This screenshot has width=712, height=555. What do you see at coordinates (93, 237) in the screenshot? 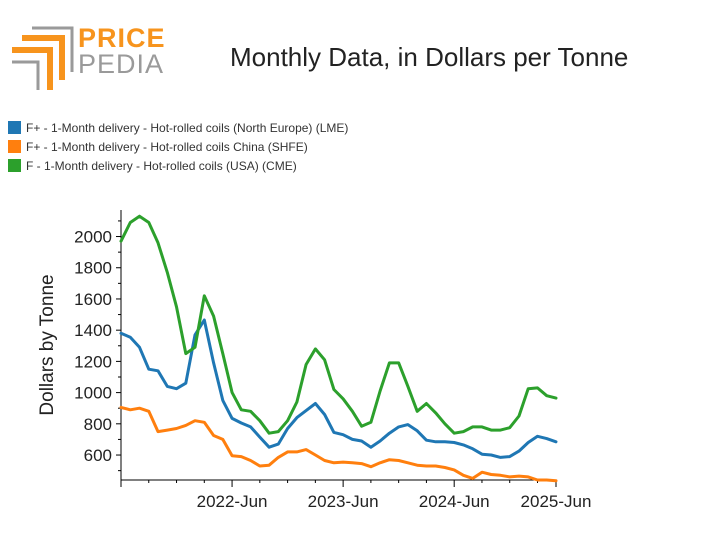
I see `y-tick-label-2000: 2000` at bounding box center [93, 237].